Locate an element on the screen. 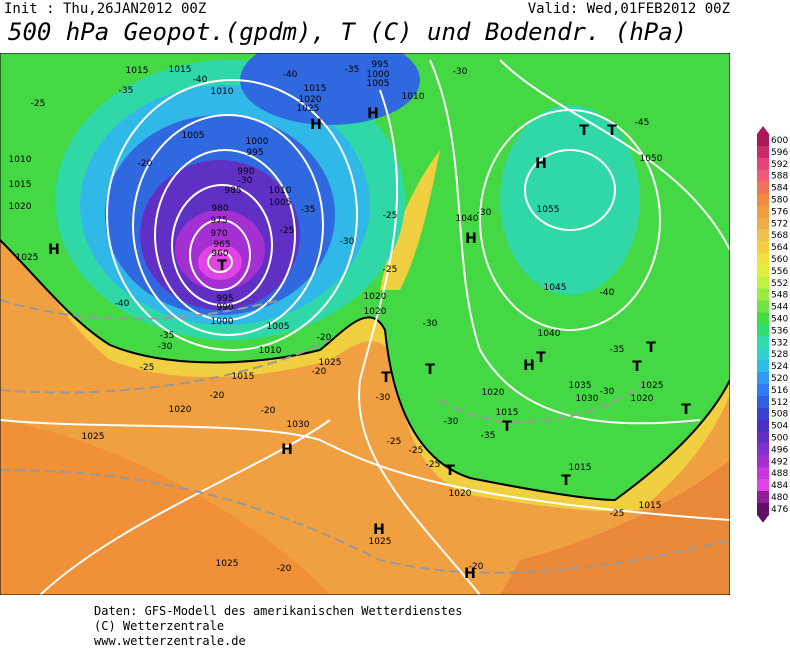 Image resolution: width=790 pixels, height=648 pixels. colorbar-label: 576 is located at coordinates (779, 212).